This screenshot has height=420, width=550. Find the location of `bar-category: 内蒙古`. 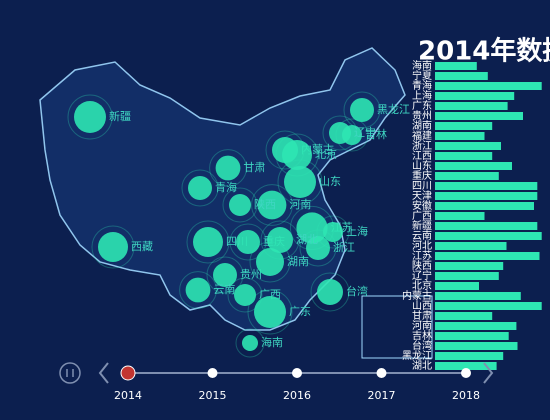

bar-category: 内蒙古 is located at coordinates (417, 295).